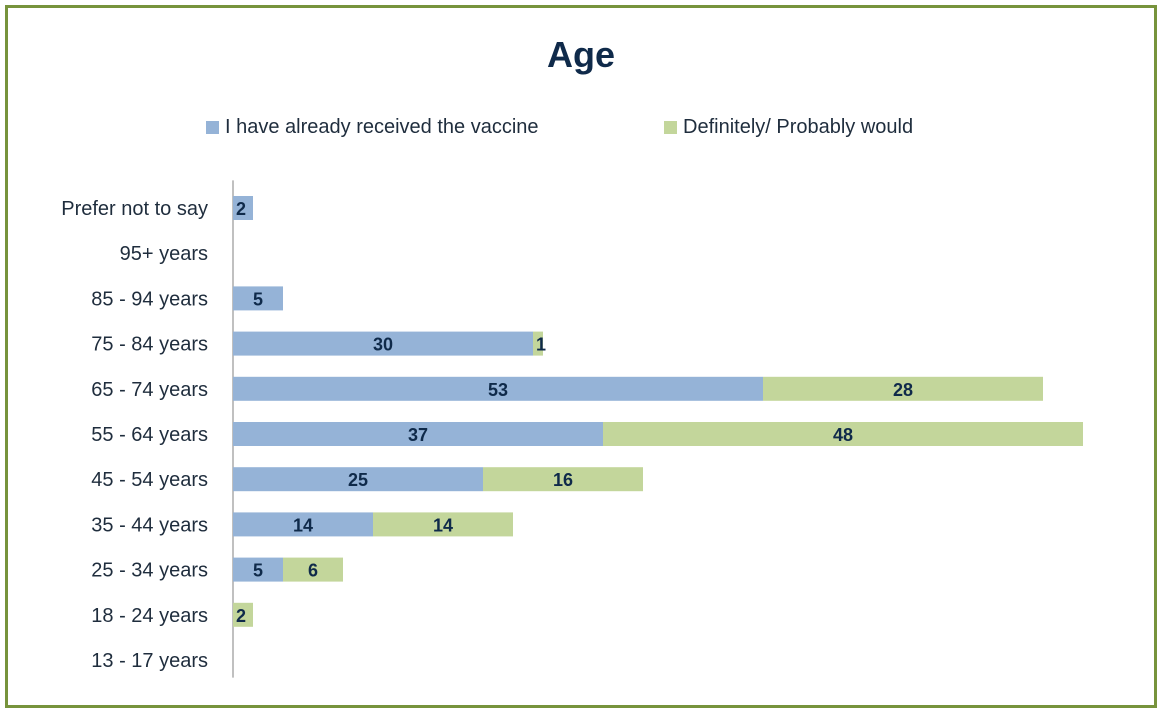 Image resolution: width=1162 pixels, height=713 pixels. What do you see at coordinates (149, 345) in the screenshot?
I see `category-label: 75 - 84 years` at bounding box center [149, 345].